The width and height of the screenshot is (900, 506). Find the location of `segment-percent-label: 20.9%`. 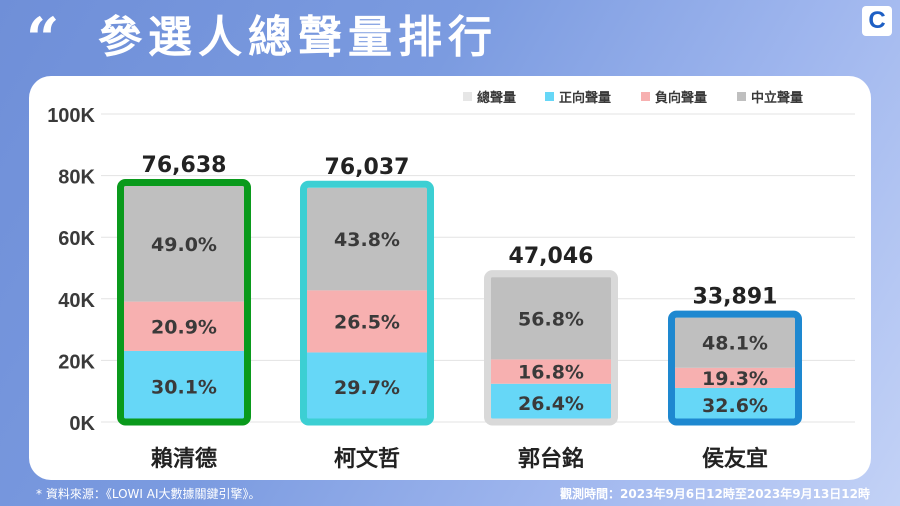

segment-percent-label: 20.9% is located at coordinates (184, 327).